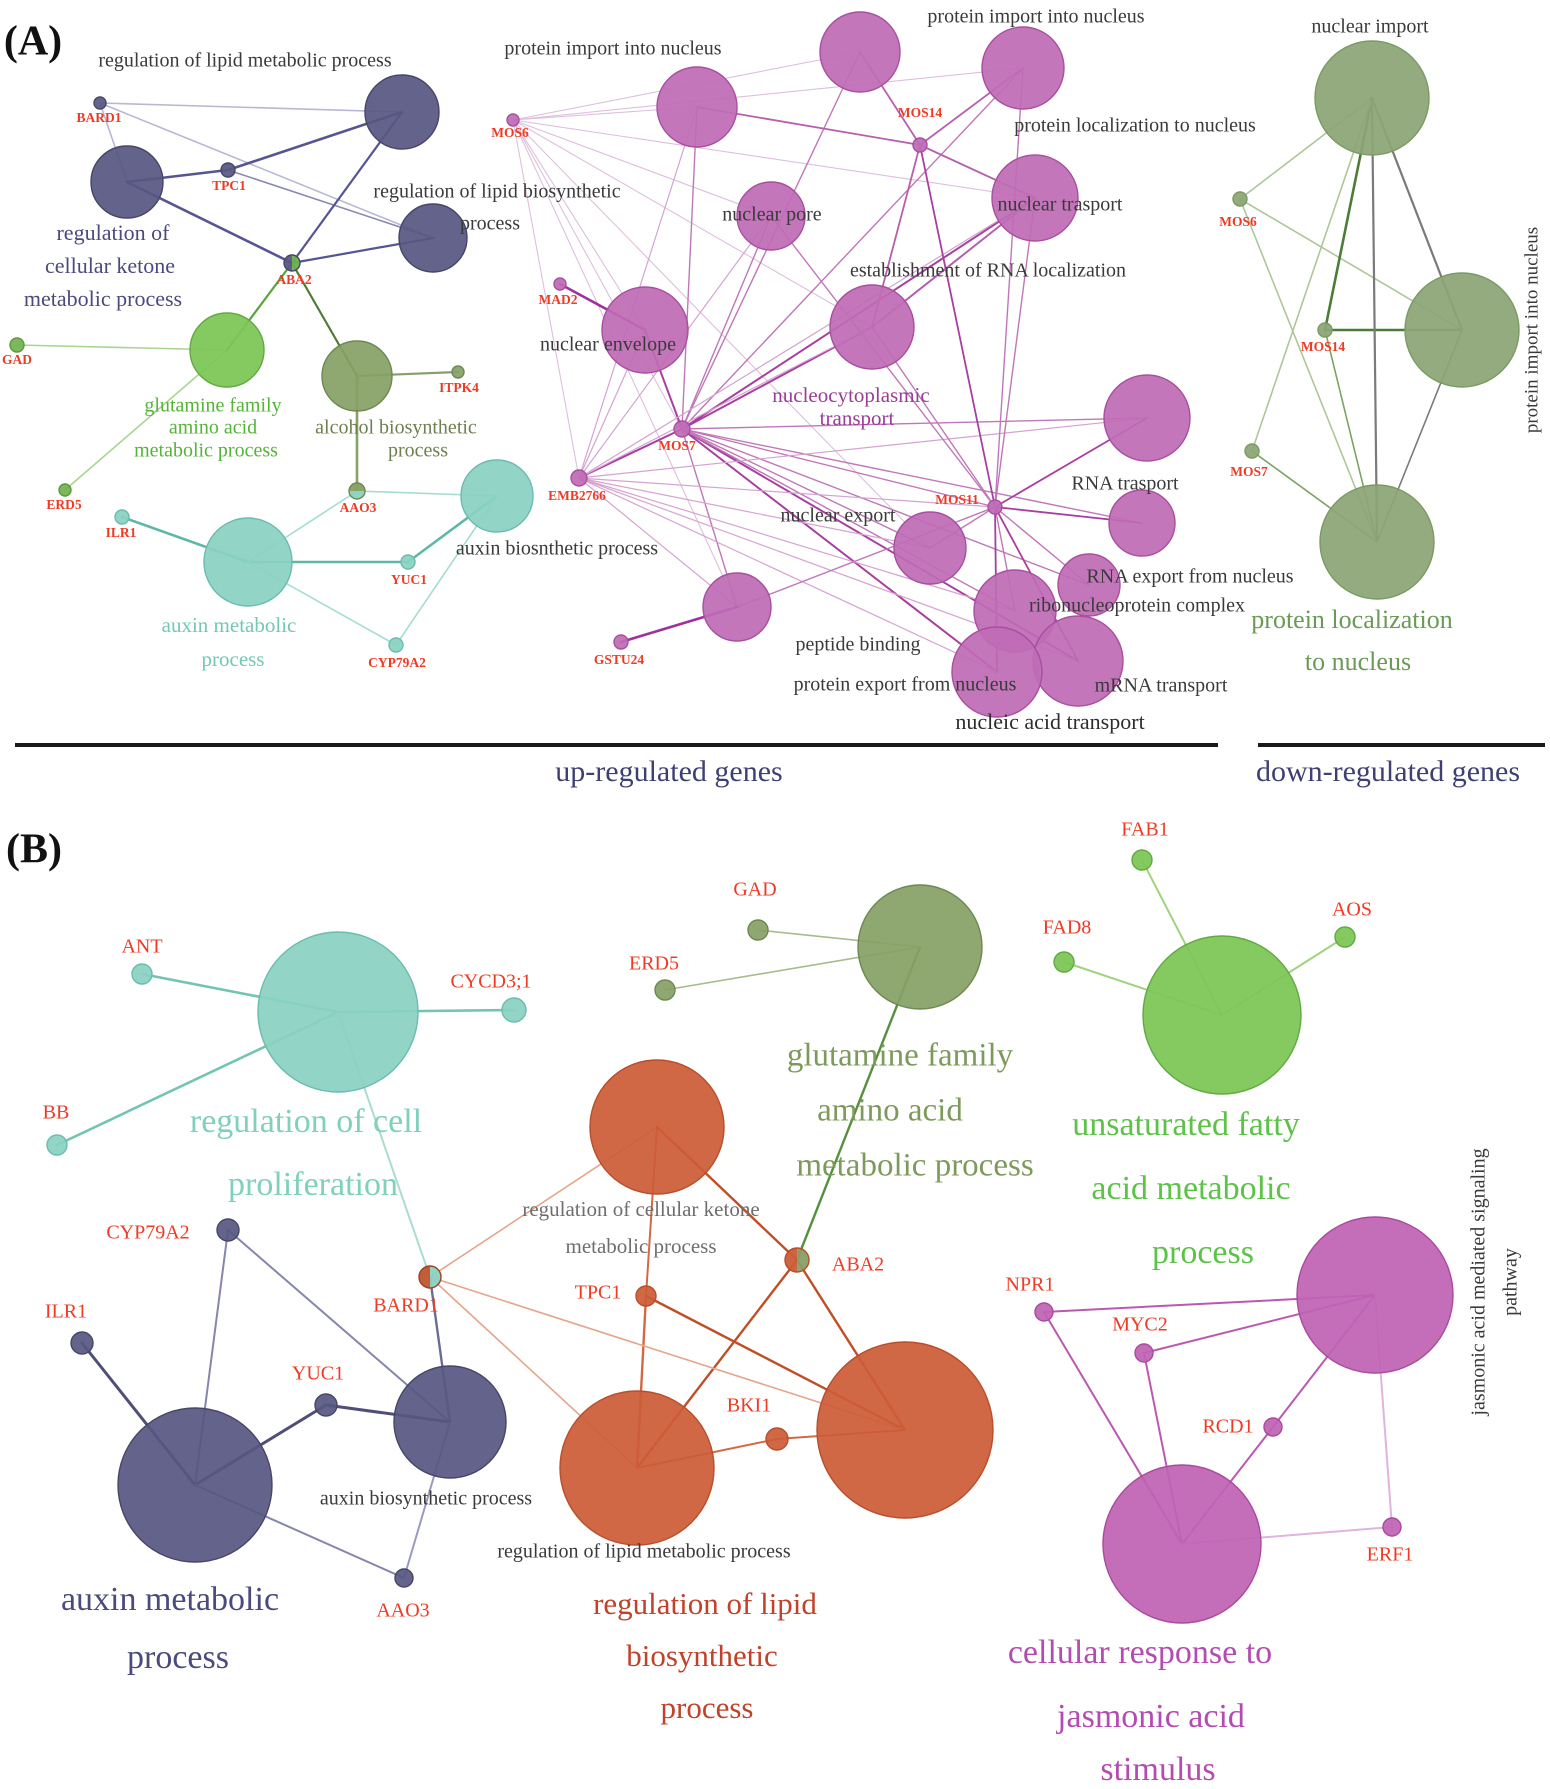 This screenshot has height=1789, width=1550. What do you see at coordinates (682, 429) in the screenshot?
I see `node-p_mos7` at bounding box center [682, 429].